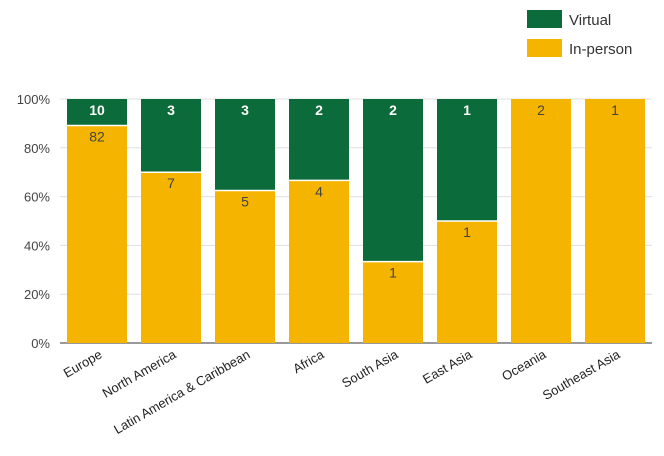  What do you see at coordinates (590, 20) in the screenshot?
I see `legend-entry: Virtual` at bounding box center [590, 20].